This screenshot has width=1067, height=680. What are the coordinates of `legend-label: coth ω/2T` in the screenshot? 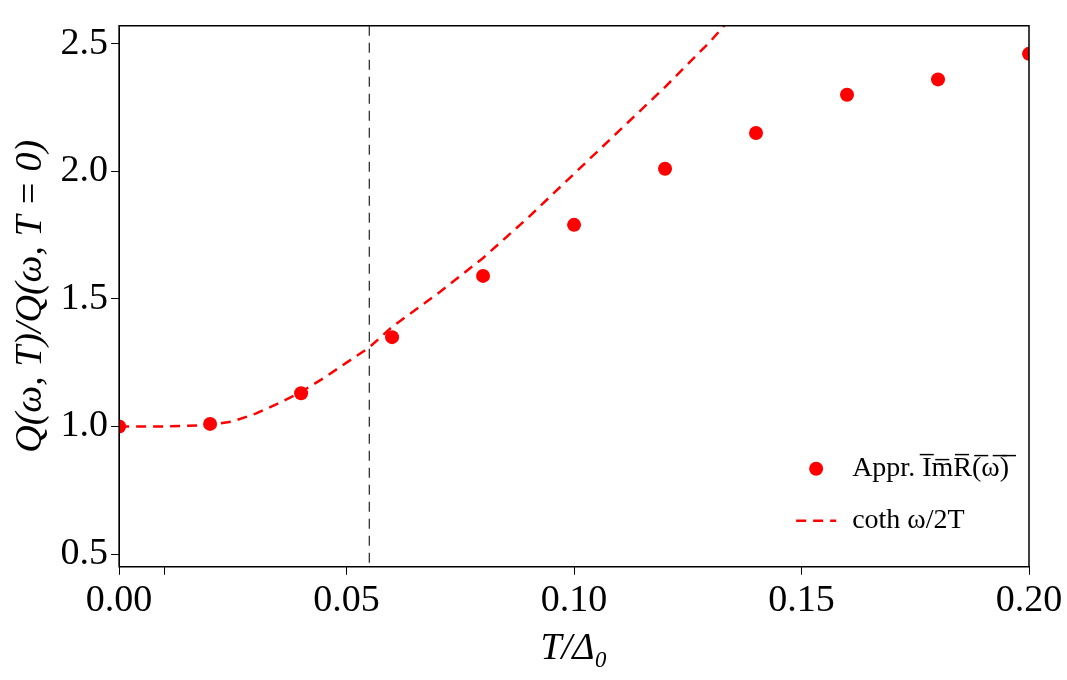 It's located at (908, 519).